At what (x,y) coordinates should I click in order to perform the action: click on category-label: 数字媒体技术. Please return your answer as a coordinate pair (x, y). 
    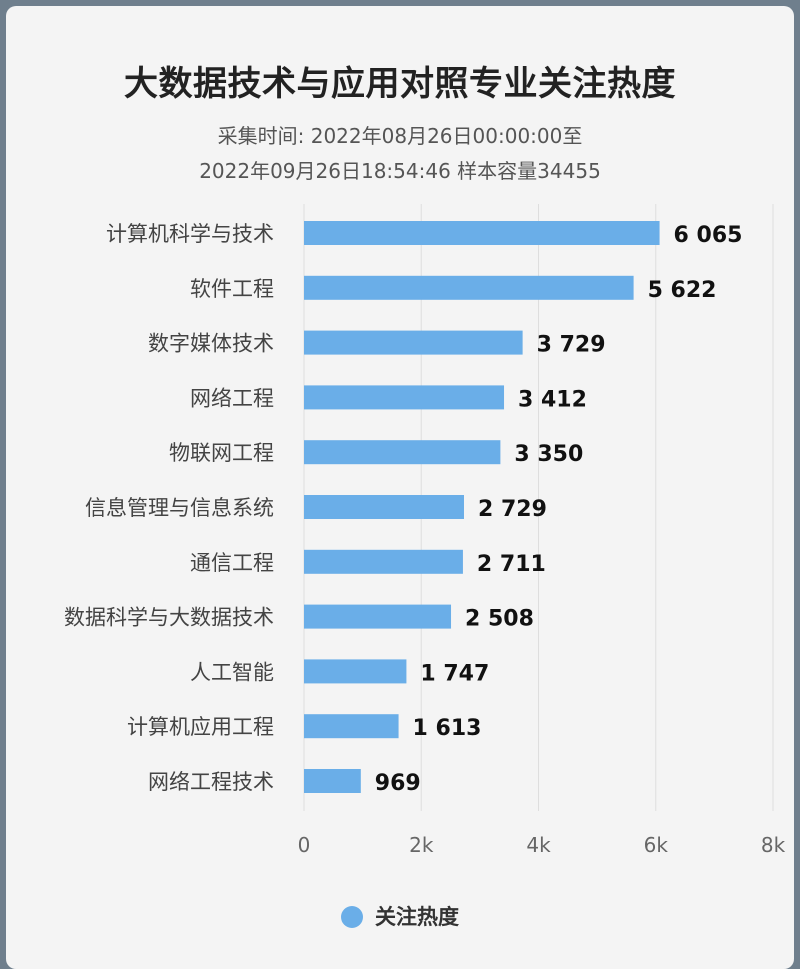
    Looking at the image, I should click on (211, 344).